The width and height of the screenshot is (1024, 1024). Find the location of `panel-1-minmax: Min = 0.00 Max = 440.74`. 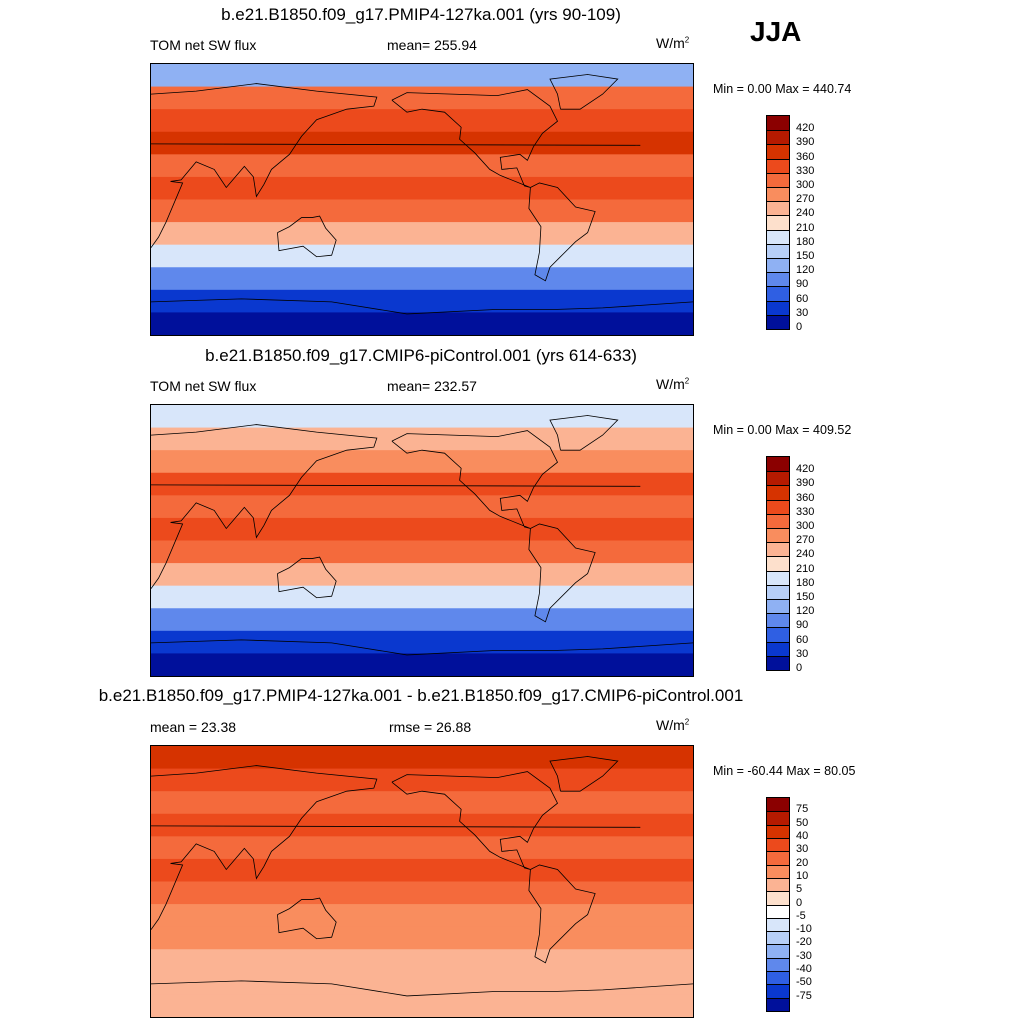

panel-1-minmax: Min = 0.00 Max = 440.74 is located at coordinates (782, 89).